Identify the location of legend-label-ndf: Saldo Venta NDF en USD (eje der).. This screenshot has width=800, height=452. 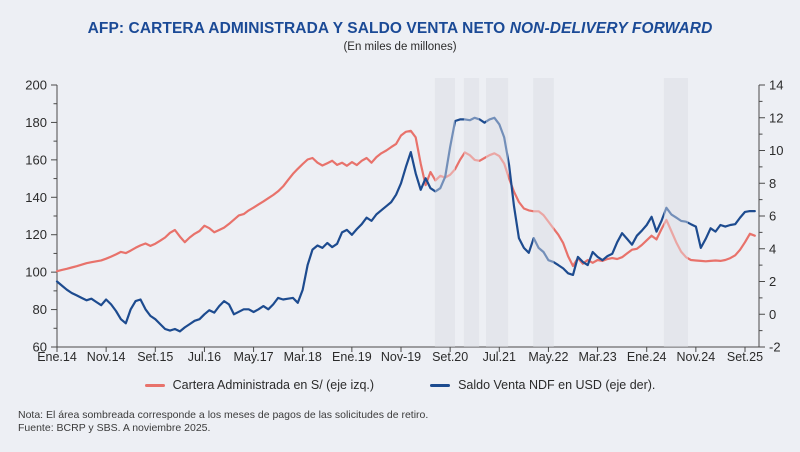
(557, 385).